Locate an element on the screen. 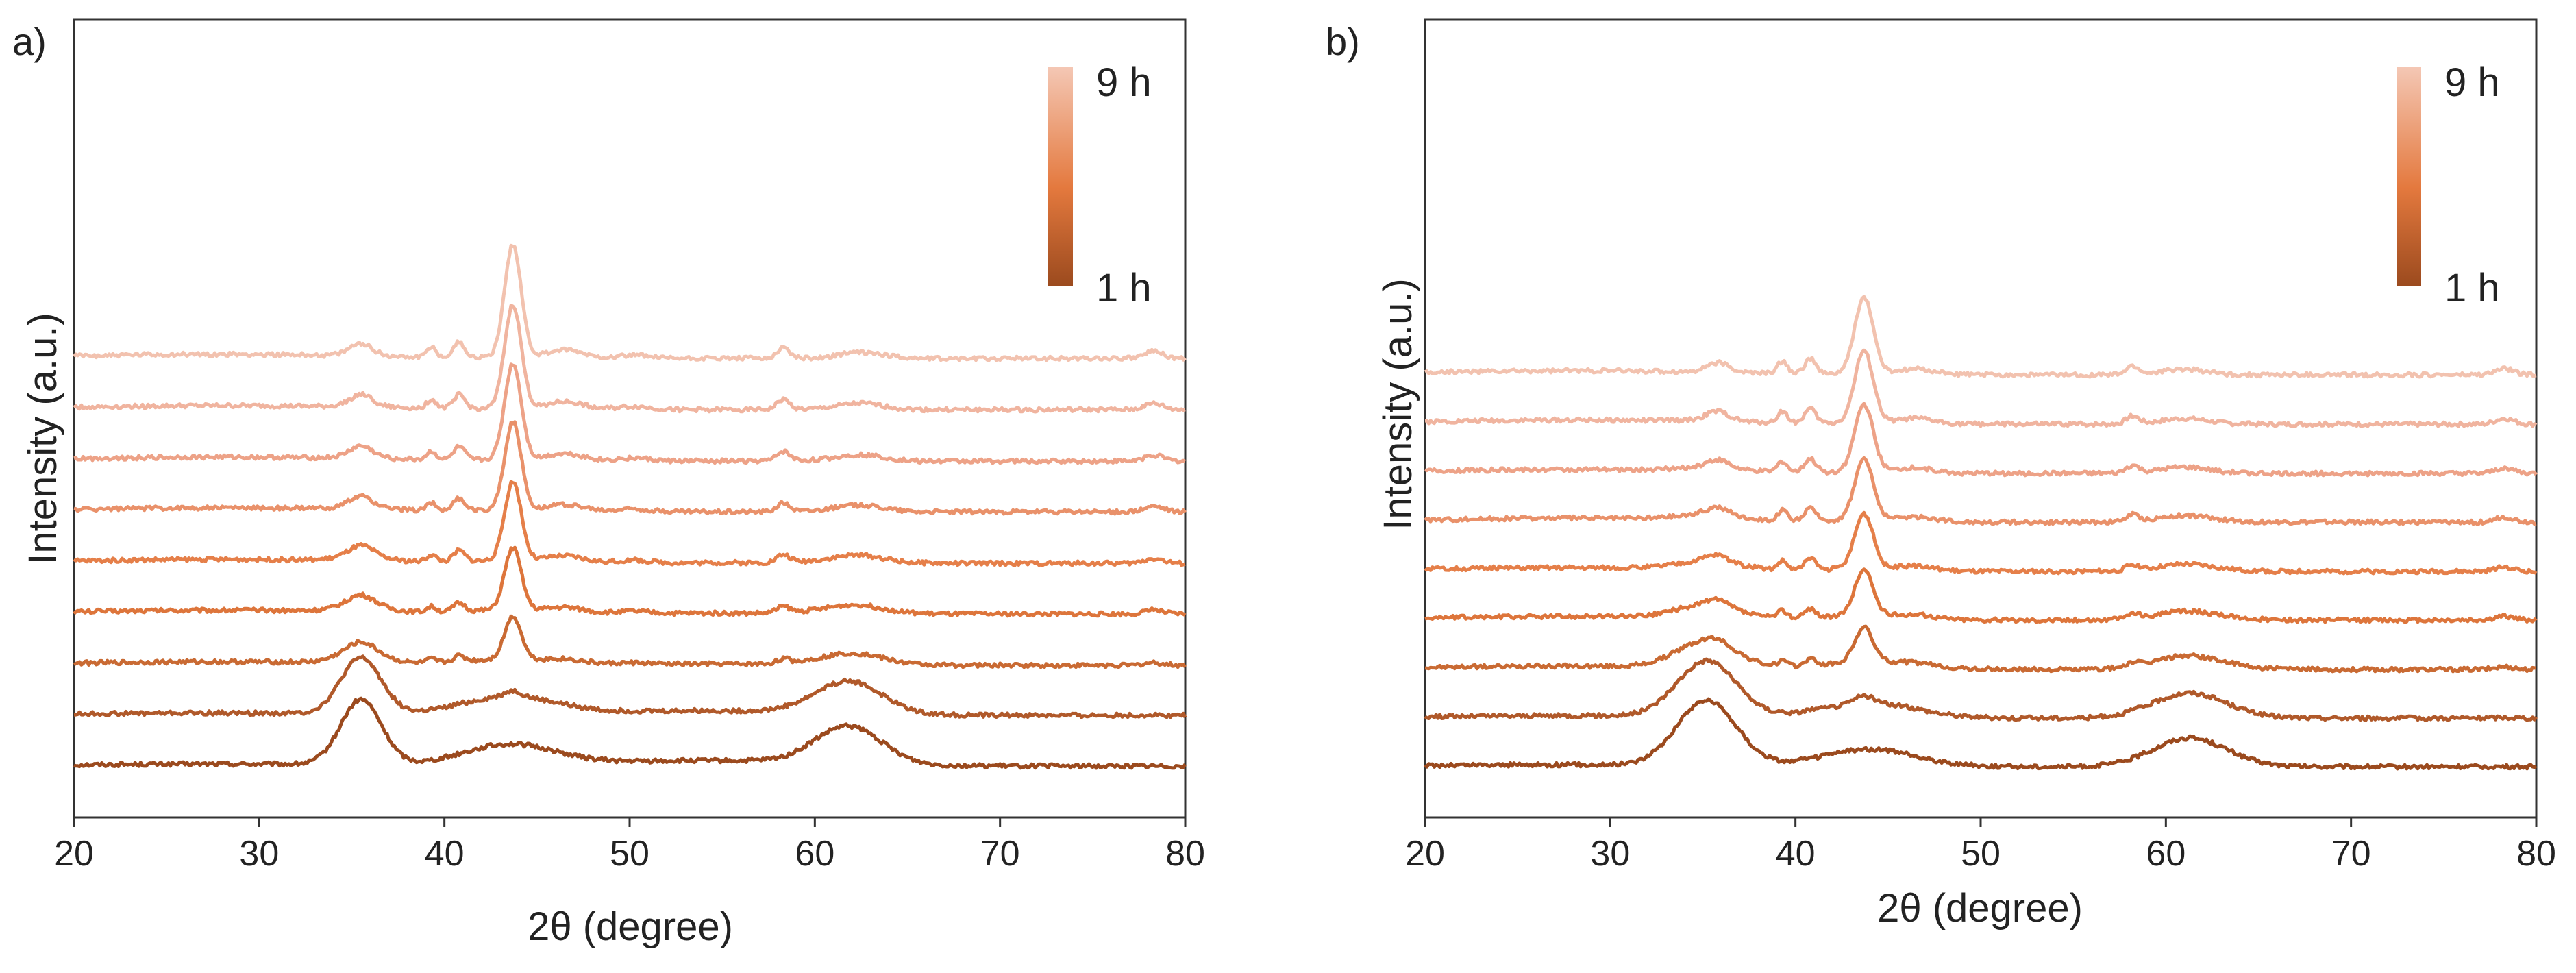  panel-b-x-ticks: 20 30 40 50 60 70 80 is located at coordinates (1980, 845).